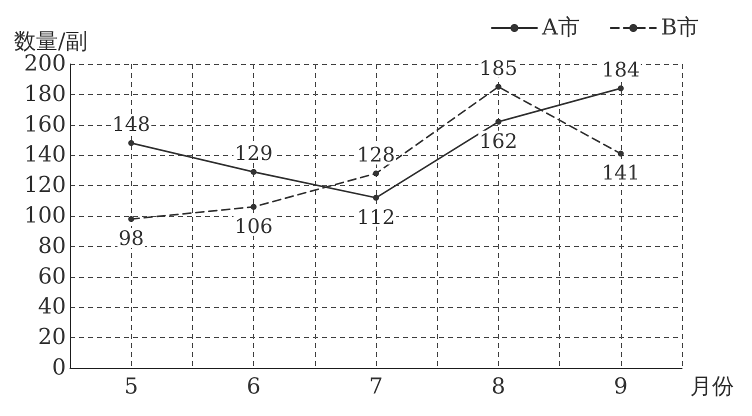  Describe the element at coordinates (253, 226) in the screenshot. I see `data-label: 106` at that location.